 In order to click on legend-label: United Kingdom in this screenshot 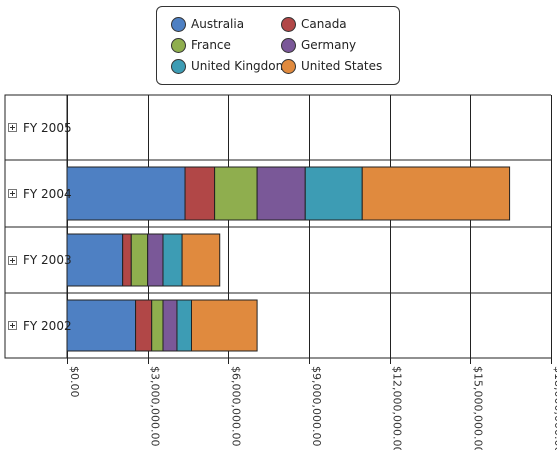, I will do `click(239, 66)`.